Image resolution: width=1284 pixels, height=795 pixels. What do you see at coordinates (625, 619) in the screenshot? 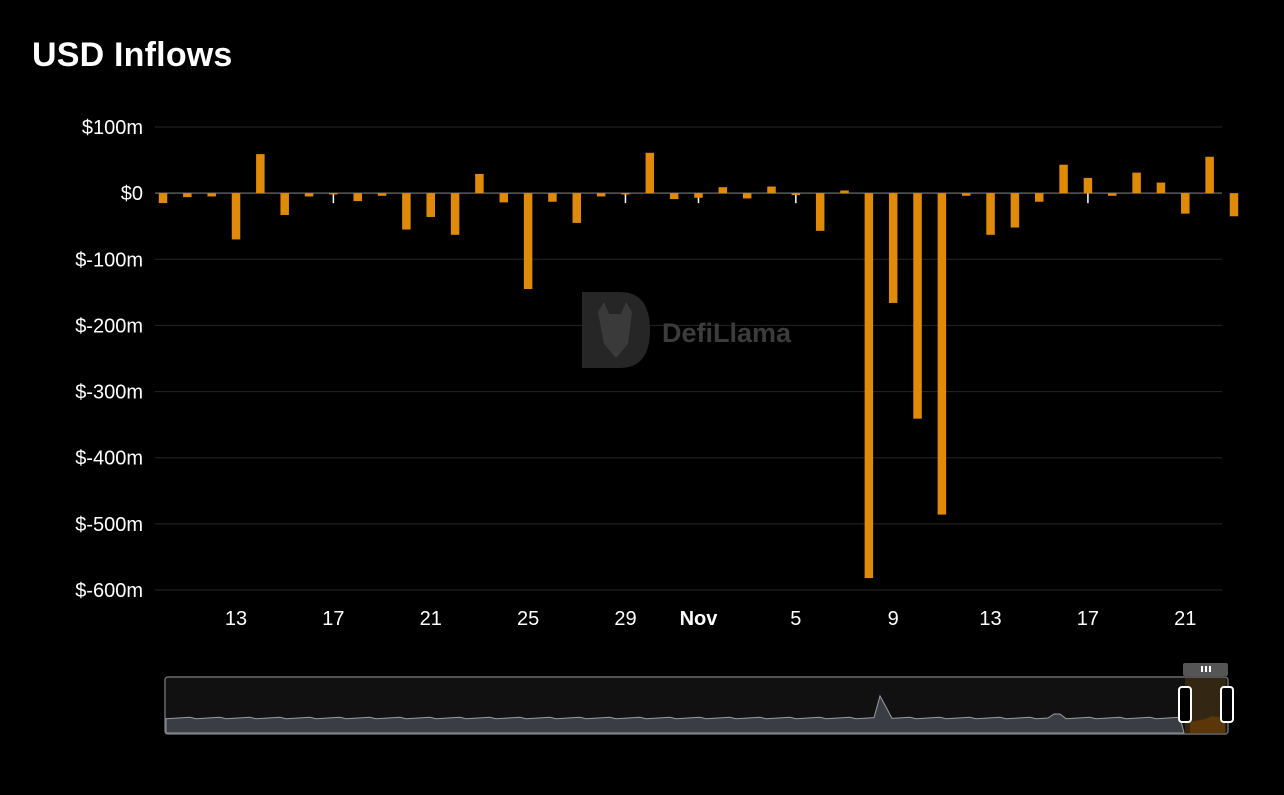
I see `x-tick-label: 29` at bounding box center [625, 619].